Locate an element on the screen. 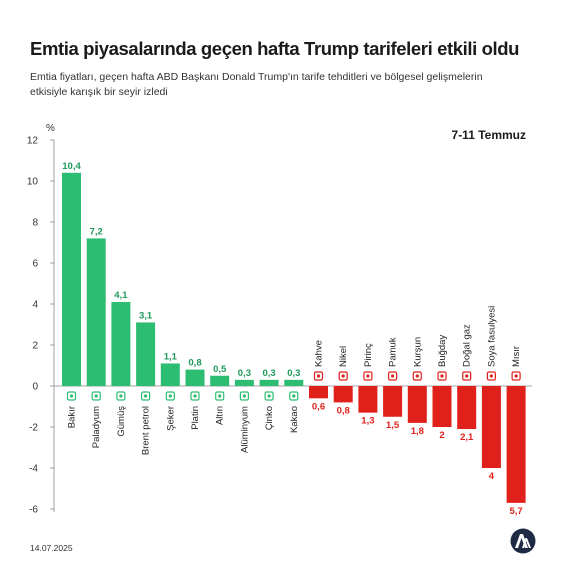 The height and width of the screenshot is (568, 568). coffee-icon is located at coordinates (318, 376).